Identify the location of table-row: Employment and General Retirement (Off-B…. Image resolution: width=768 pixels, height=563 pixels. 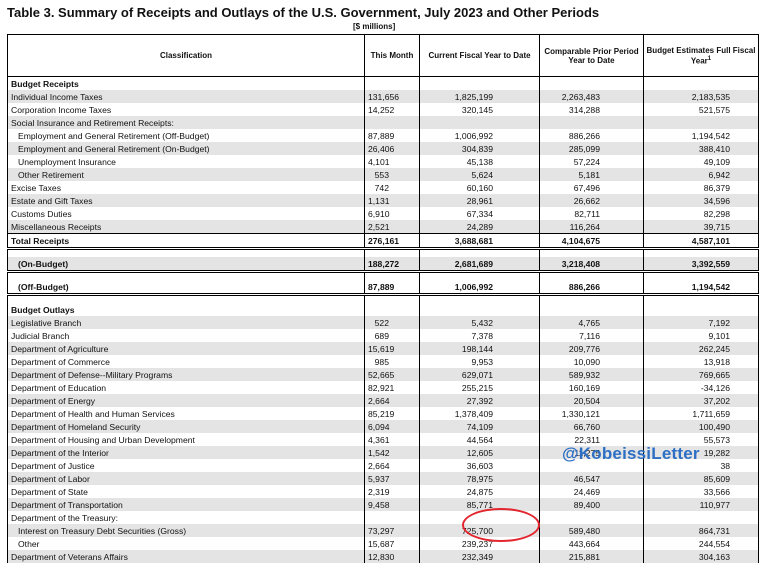
(383, 135).